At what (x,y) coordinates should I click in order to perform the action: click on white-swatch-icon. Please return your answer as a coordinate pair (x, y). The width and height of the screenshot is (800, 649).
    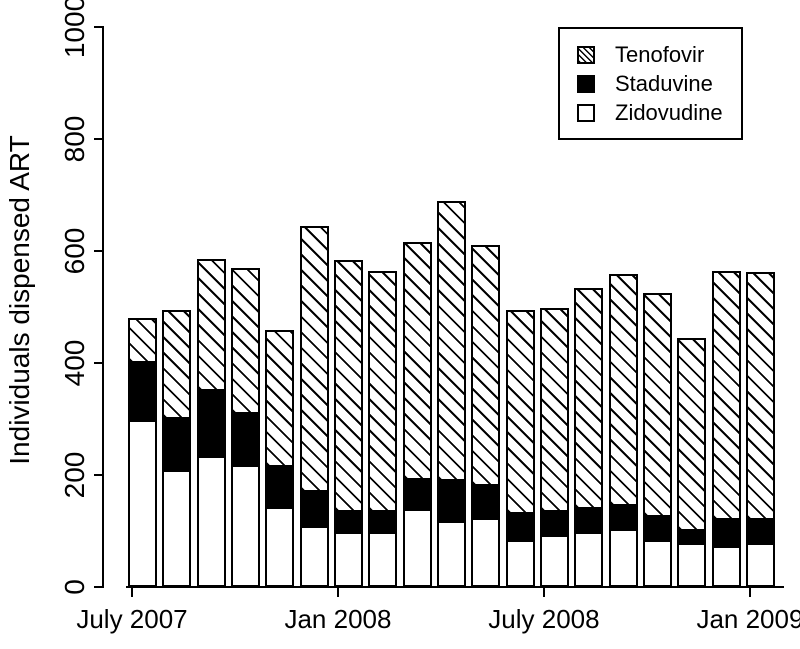
    Looking at the image, I should click on (586, 112).